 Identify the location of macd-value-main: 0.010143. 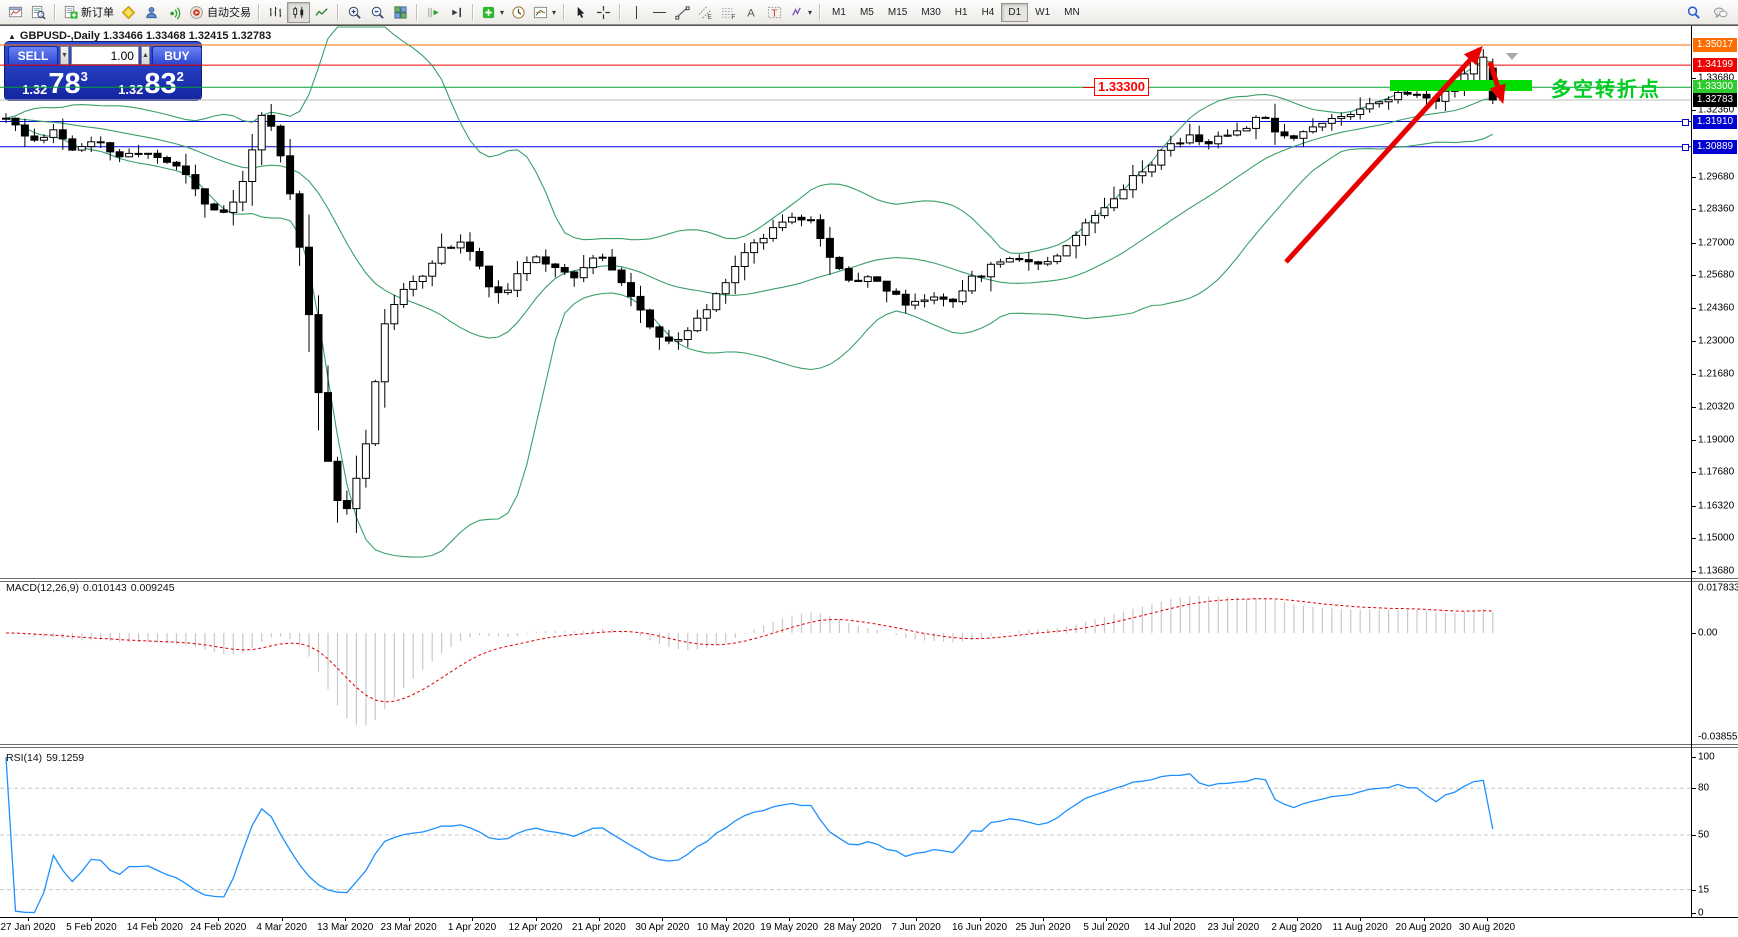
(104, 588).